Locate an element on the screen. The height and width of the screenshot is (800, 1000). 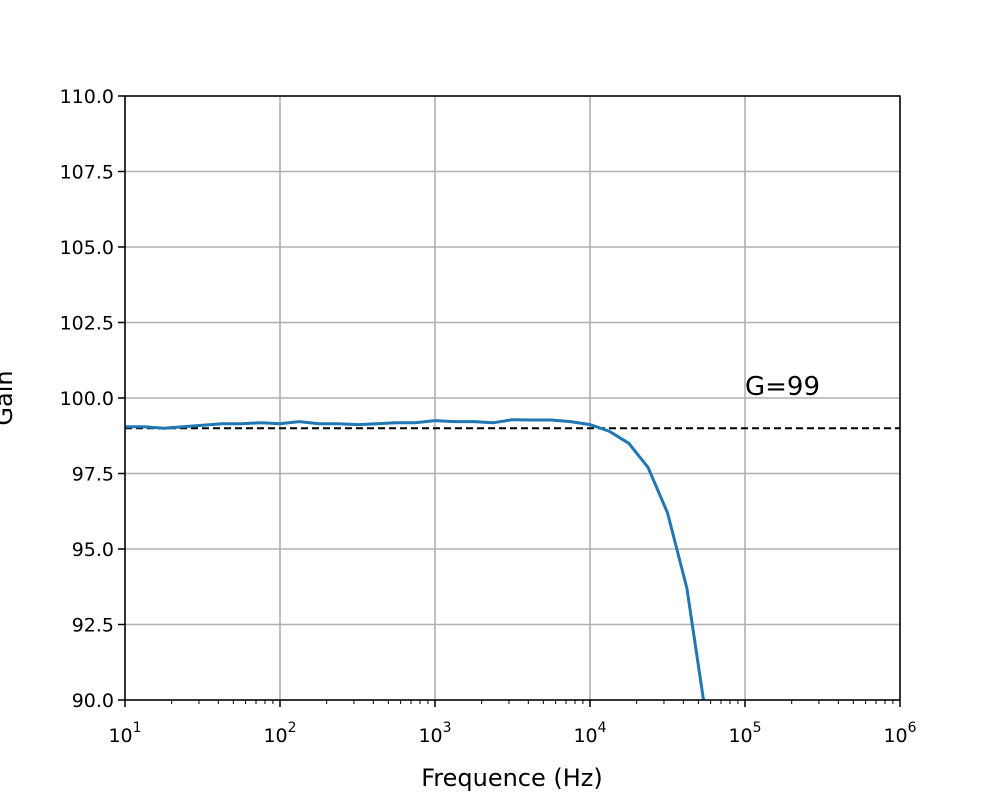
x-tick-label-exponent: 4 is located at coordinates (602, 728).